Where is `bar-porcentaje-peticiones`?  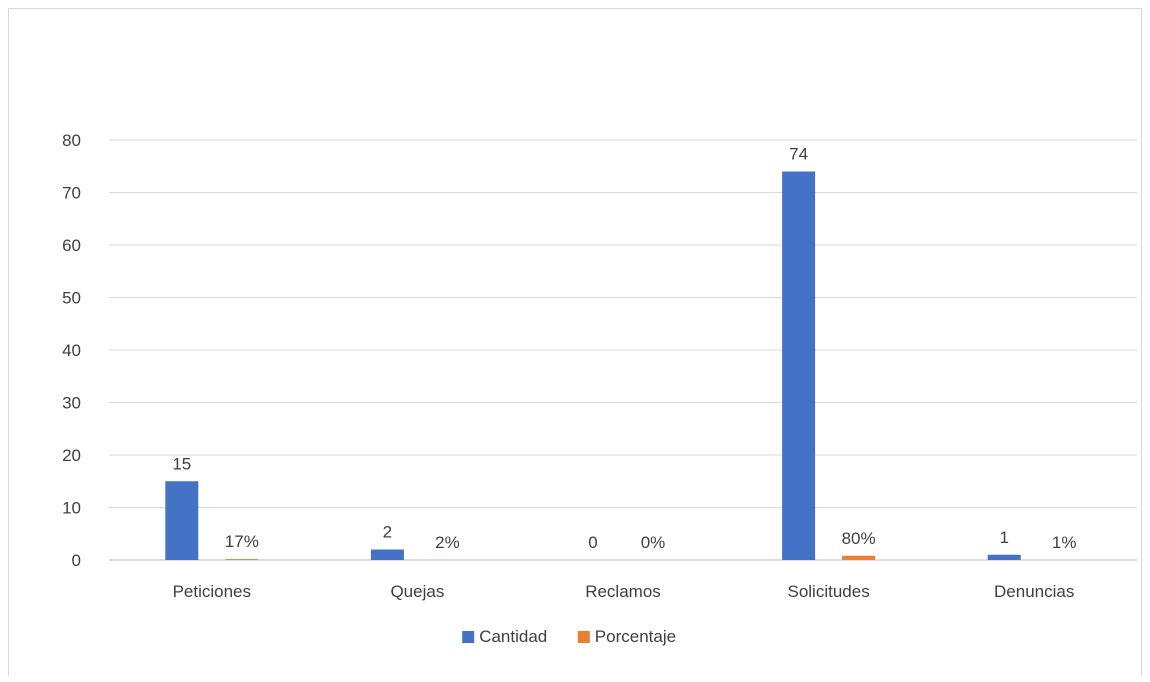 bar-porcentaje-peticiones is located at coordinates (241, 559).